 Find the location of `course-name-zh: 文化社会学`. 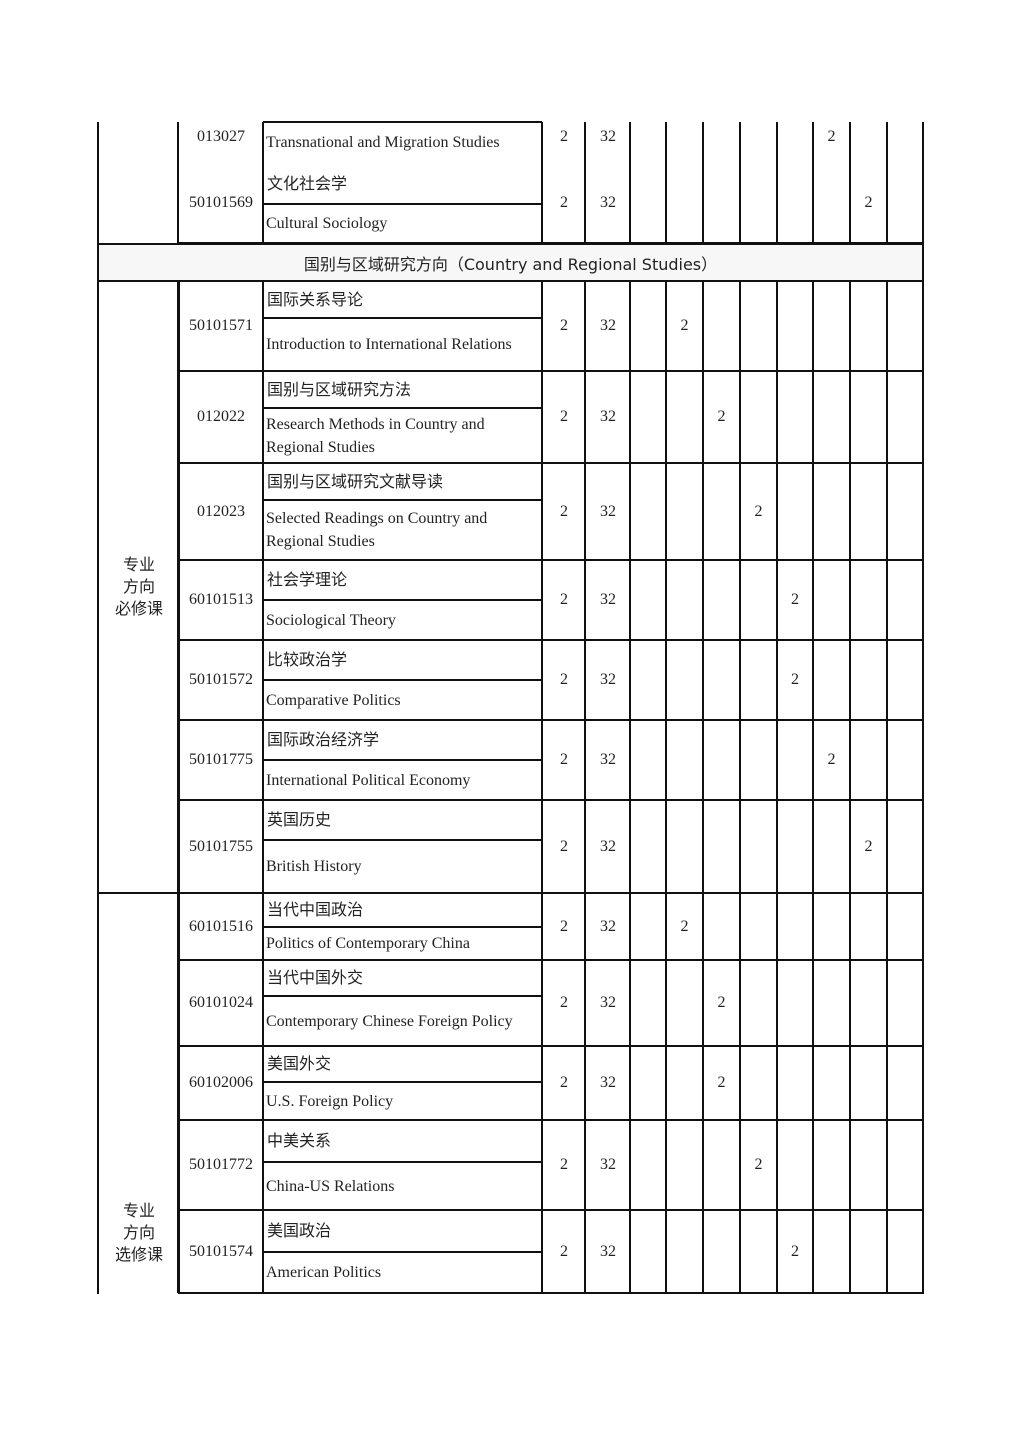

course-name-zh: 文化社会学 is located at coordinates (307, 183).